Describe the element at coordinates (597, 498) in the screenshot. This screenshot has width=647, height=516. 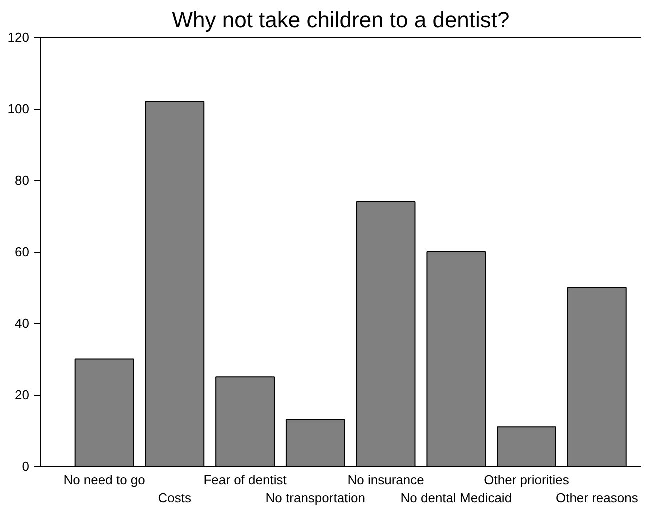
I see `x-tick-label: Other reasons` at that location.